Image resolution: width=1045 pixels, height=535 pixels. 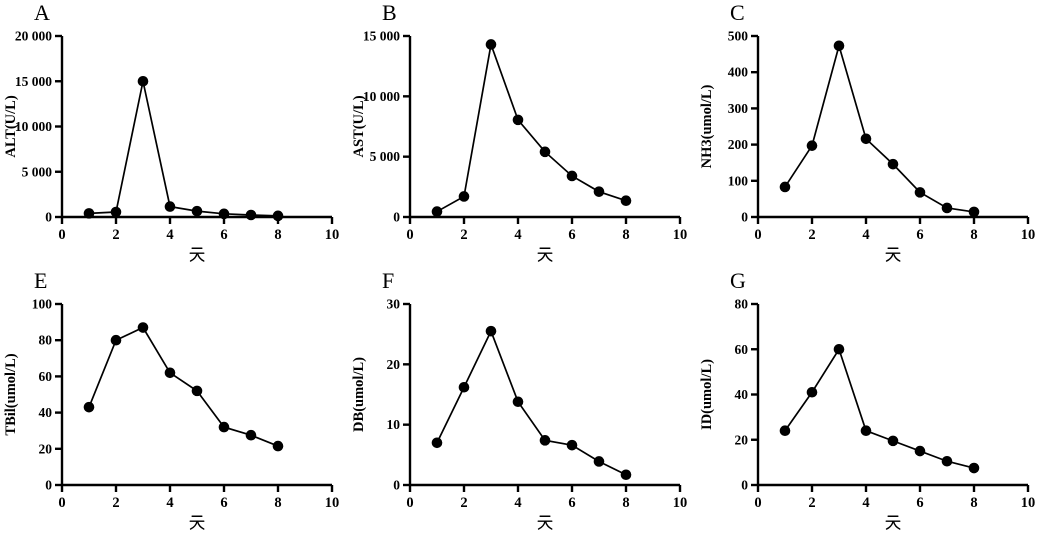 What do you see at coordinates (625, 503) in the screenshot?
I see `x-tick-label: 8` at bounding box center [625, 503].